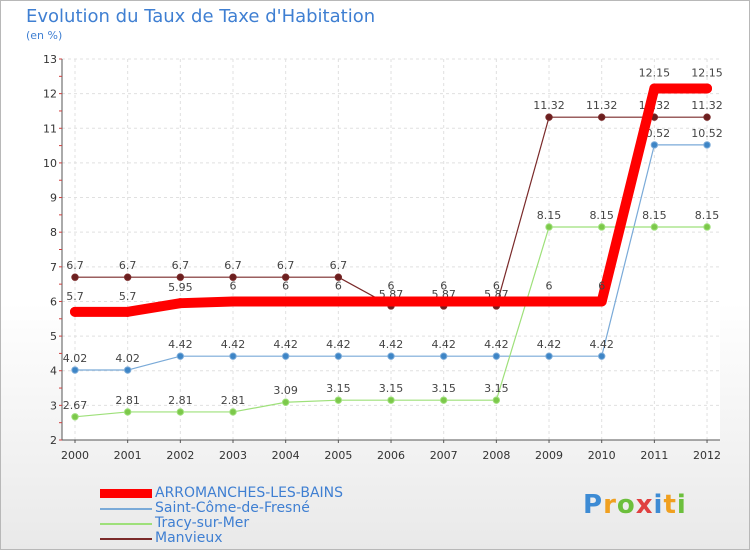  Describe the element at coordinates (202, 523) in the screenshot. I see `legend-label: Tracy-sur-Mer` at that location.